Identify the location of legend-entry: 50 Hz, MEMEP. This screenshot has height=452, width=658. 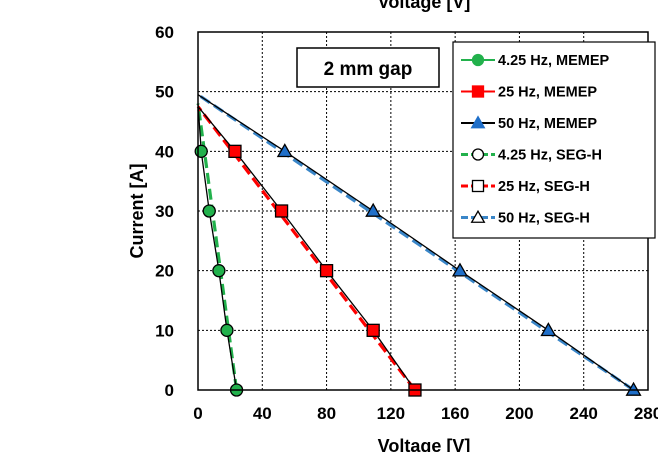
(529, 123).